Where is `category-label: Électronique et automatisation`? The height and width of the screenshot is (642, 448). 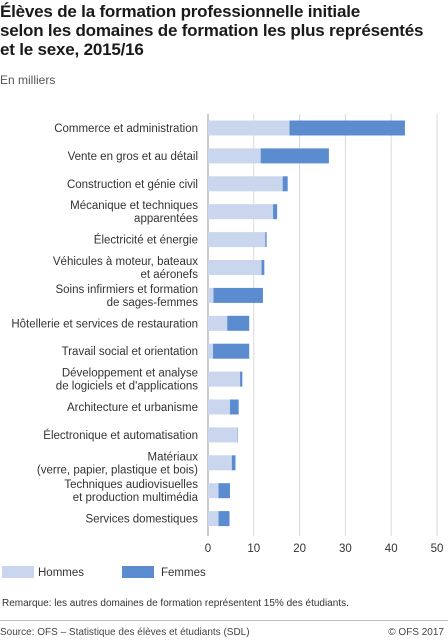
category-label: Électronique et automatisation is located at coordinates (120, 435).